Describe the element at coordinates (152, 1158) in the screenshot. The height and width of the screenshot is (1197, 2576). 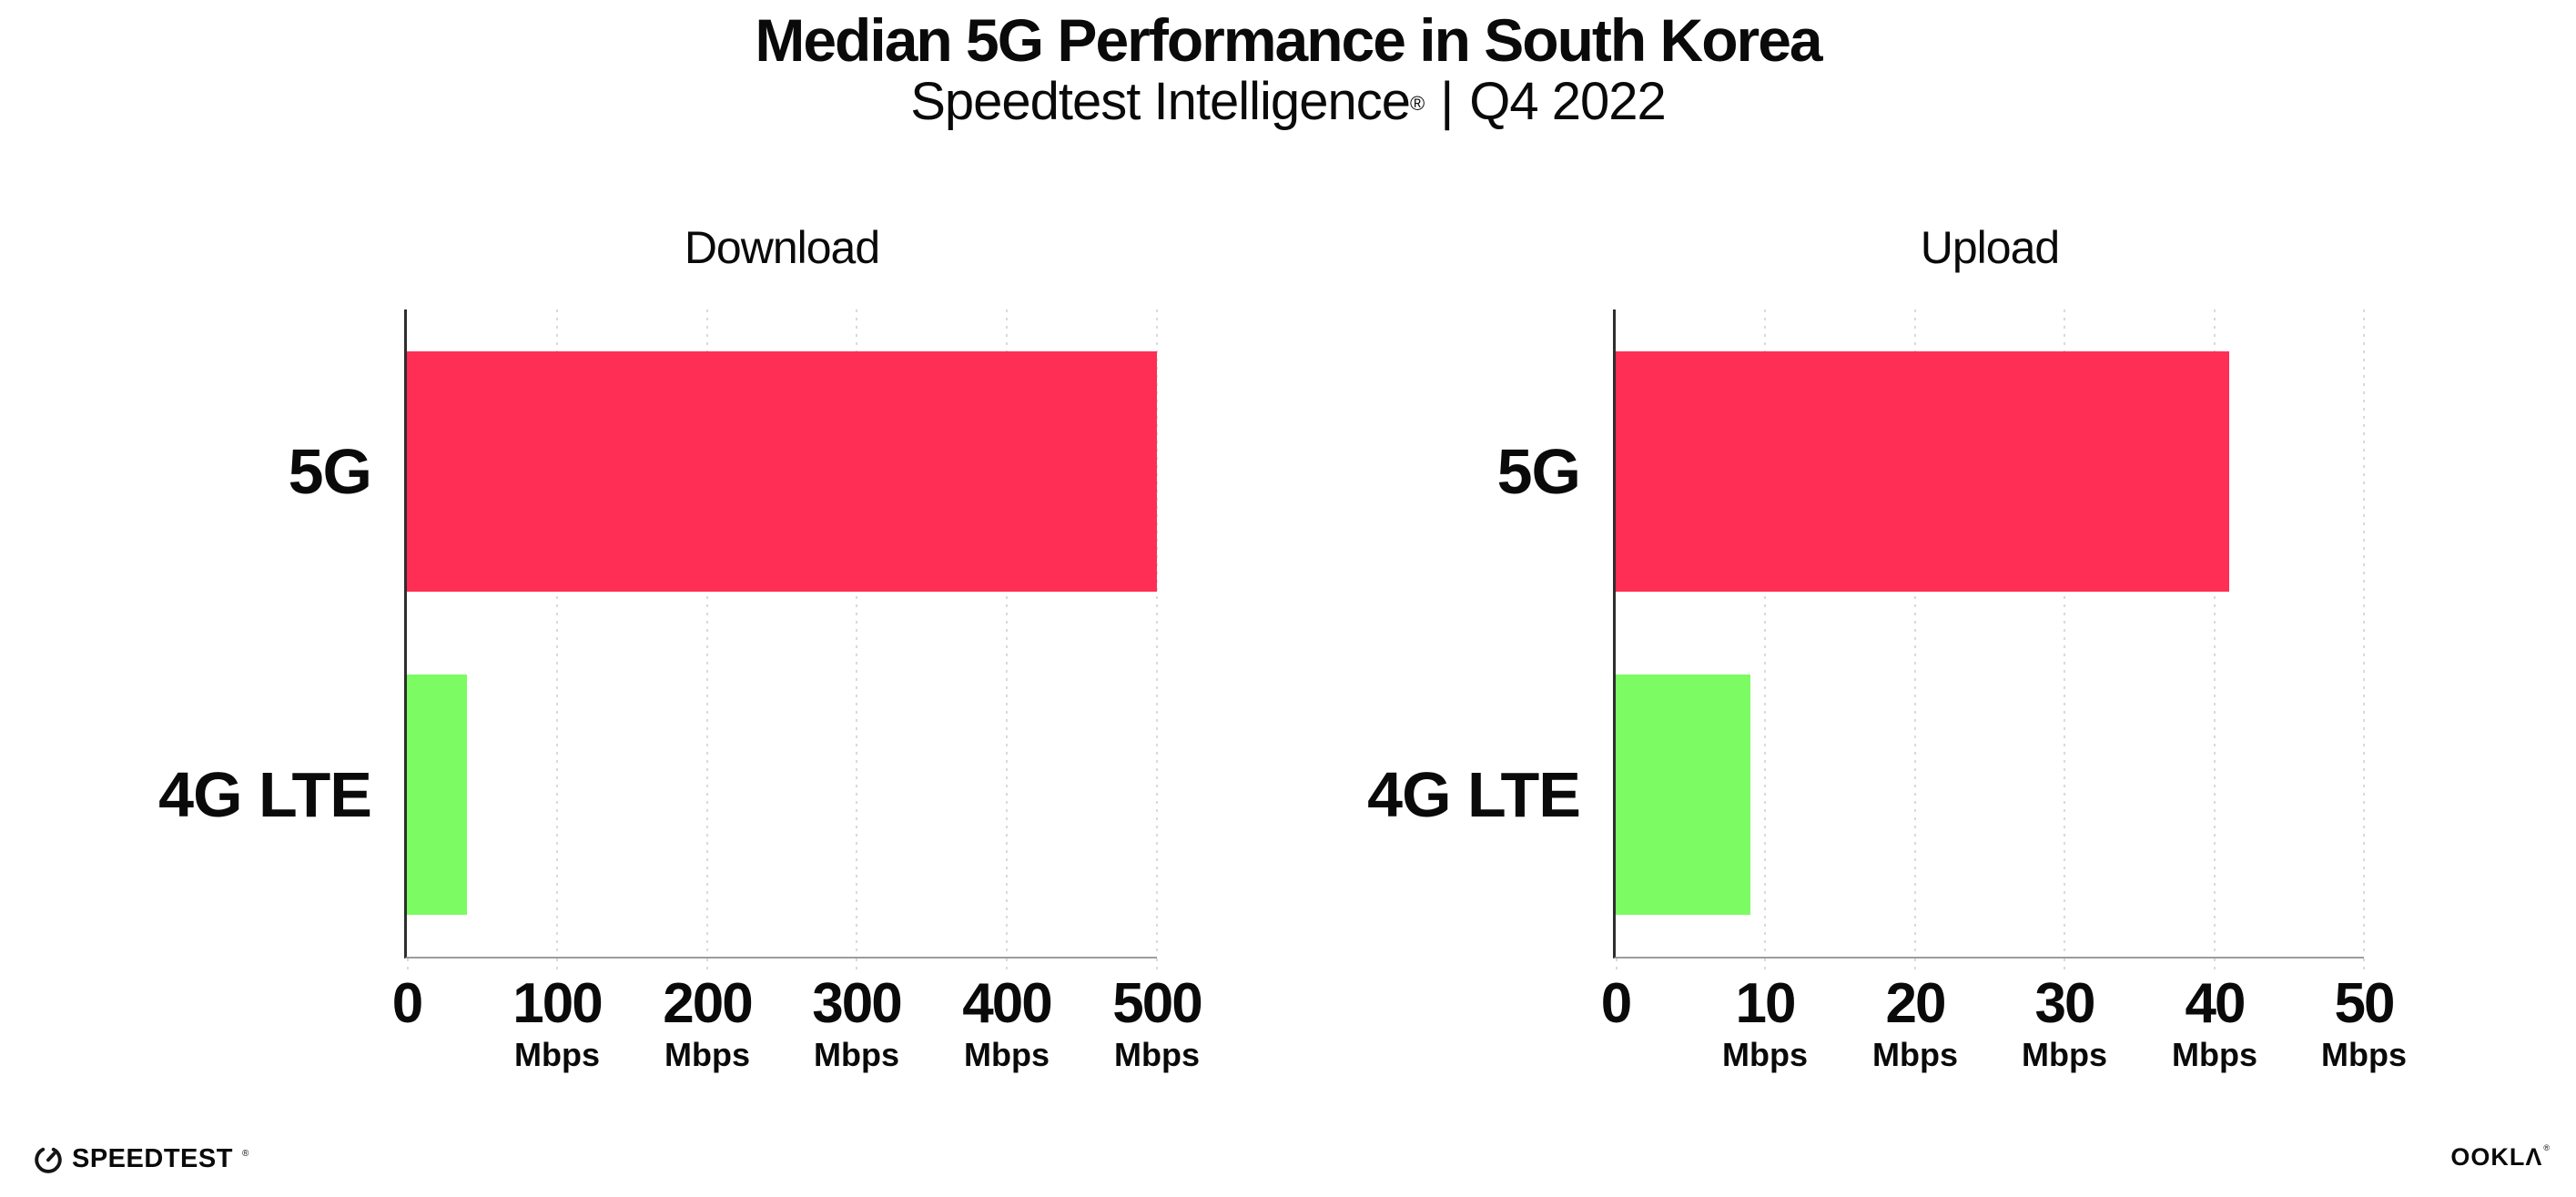
I see `speedtest-wordmark: SPEEDTEST` at that location.